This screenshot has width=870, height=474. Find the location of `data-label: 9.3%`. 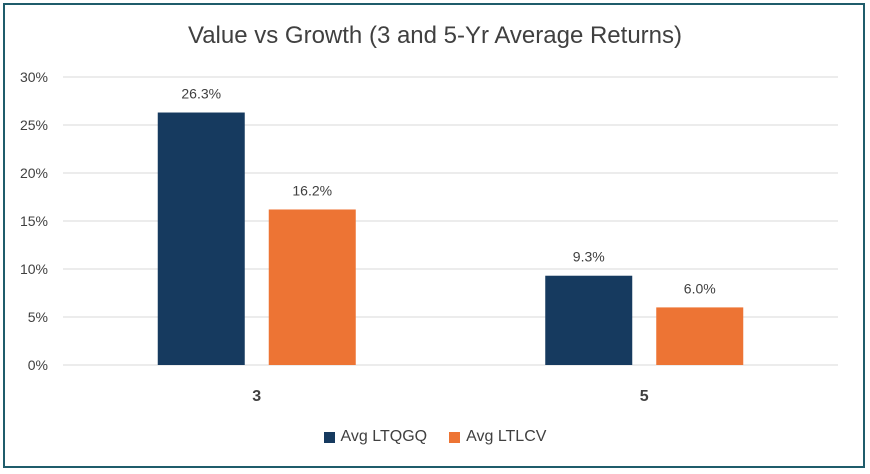

data-label: 9.3% is located at coordinates (589, 257).